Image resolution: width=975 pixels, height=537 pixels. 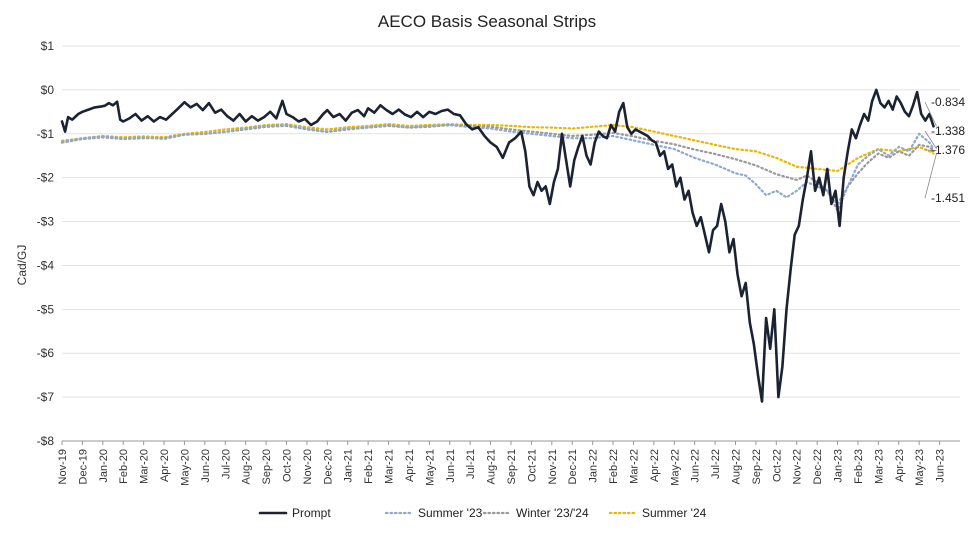 What do you see at coordinates (471, 464) in the screenshot?
I see `x-tick-label: Jul-21` at bounding box center [471, 464].